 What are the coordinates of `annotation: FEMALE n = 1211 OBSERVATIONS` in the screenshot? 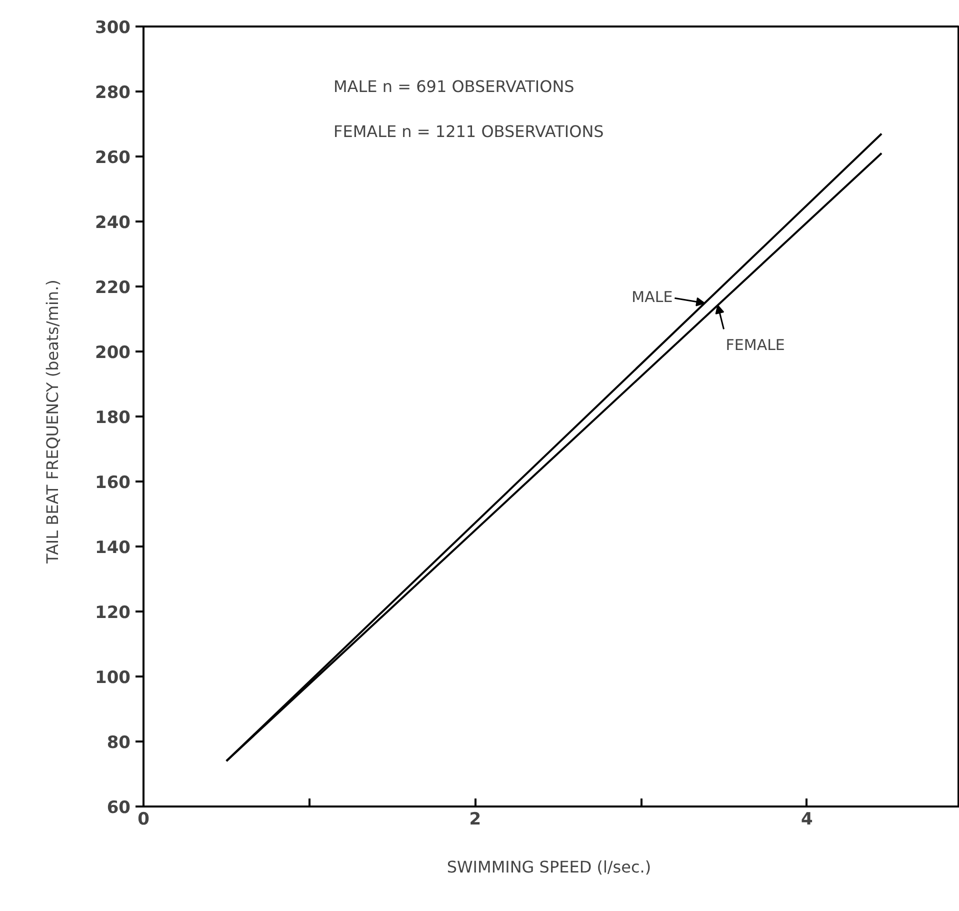 It's located at (469, 131).